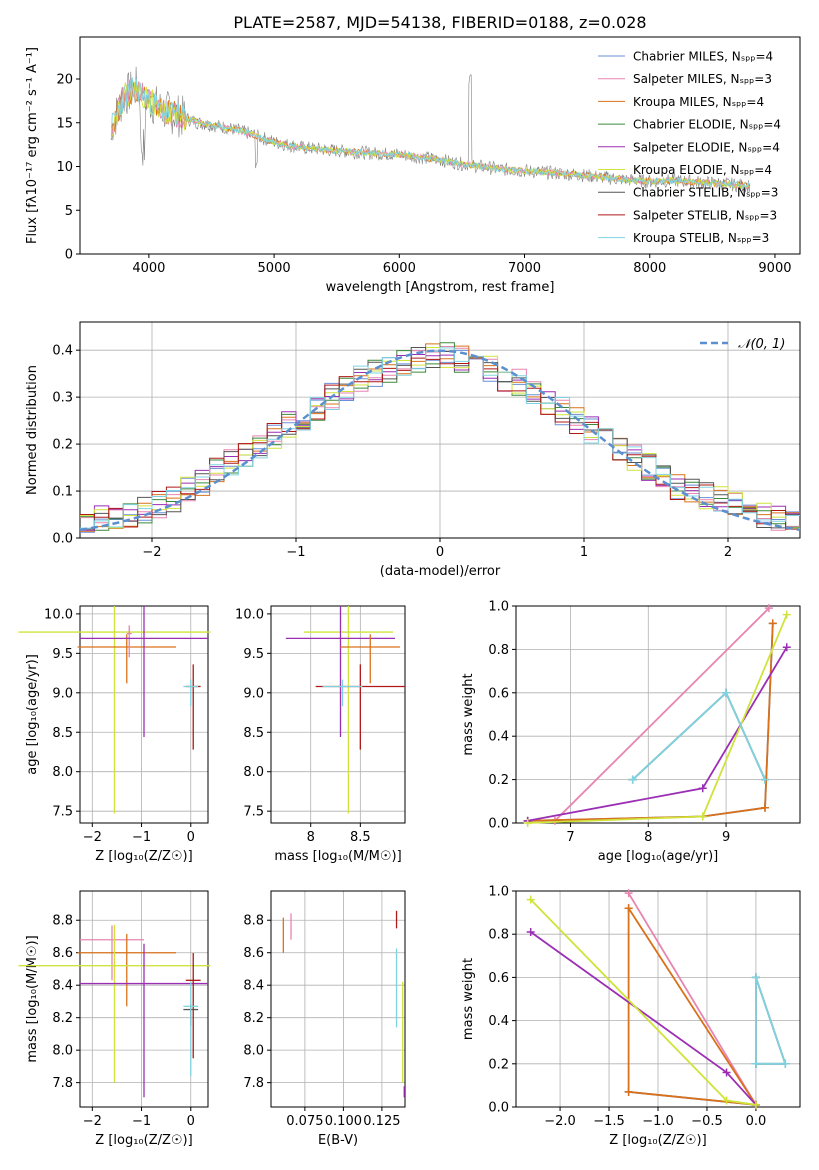  What do you see at coordinates (498, 978) in the screenshot?
I see `y-tick-label: 0.6` at bounding box center [498, 978].